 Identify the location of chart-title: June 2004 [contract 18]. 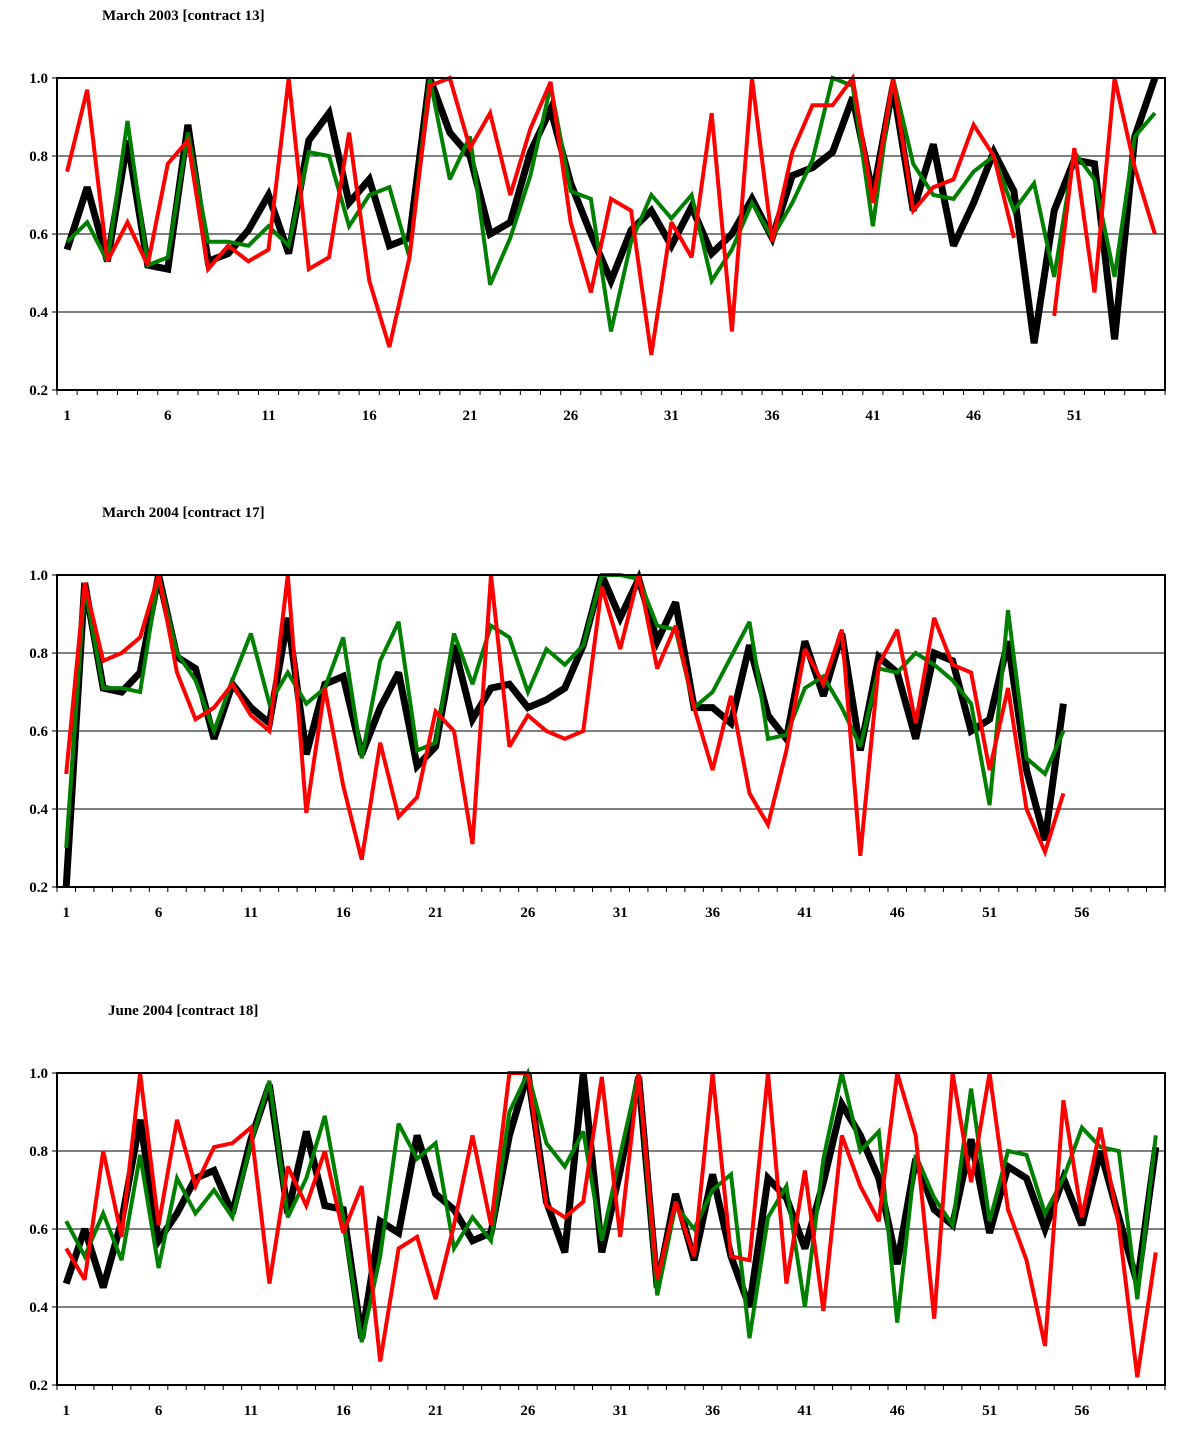
(183, 1011).